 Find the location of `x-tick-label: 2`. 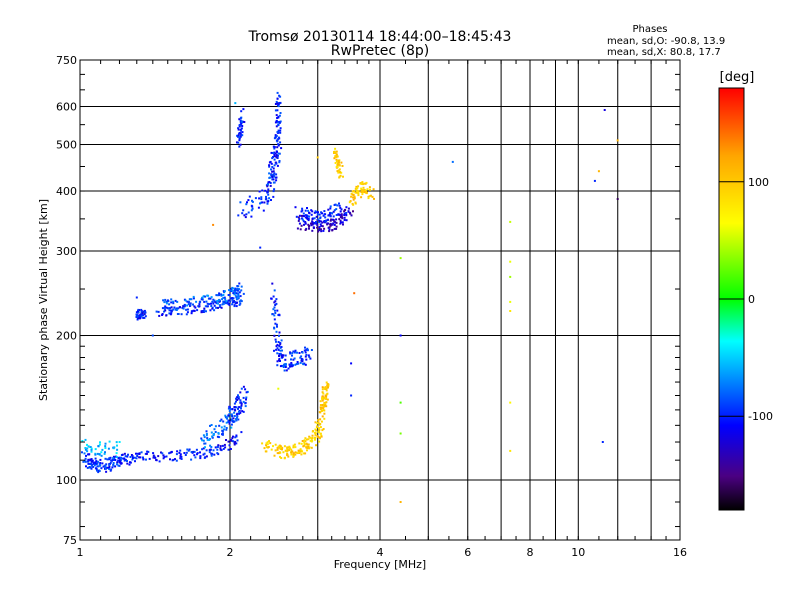

x-tick-label: 2 is located at coordinates (230, 552).